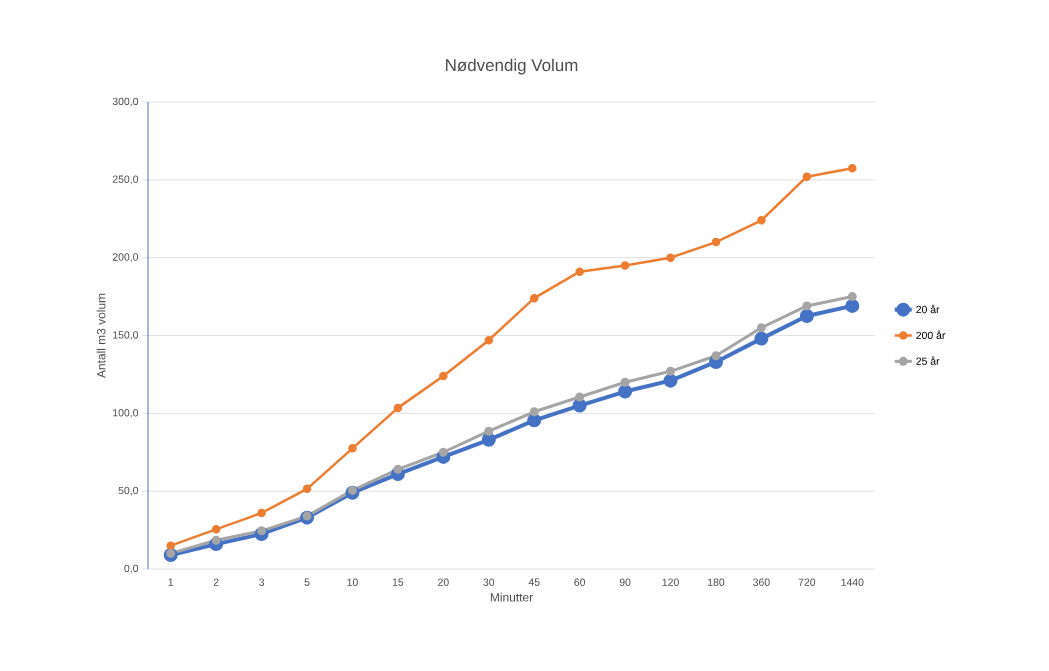 The image size is (1049, 671). Describe the element at coordinates (511, 597) in the screenshot. I see `x-axis-title: Minutter` at that location.